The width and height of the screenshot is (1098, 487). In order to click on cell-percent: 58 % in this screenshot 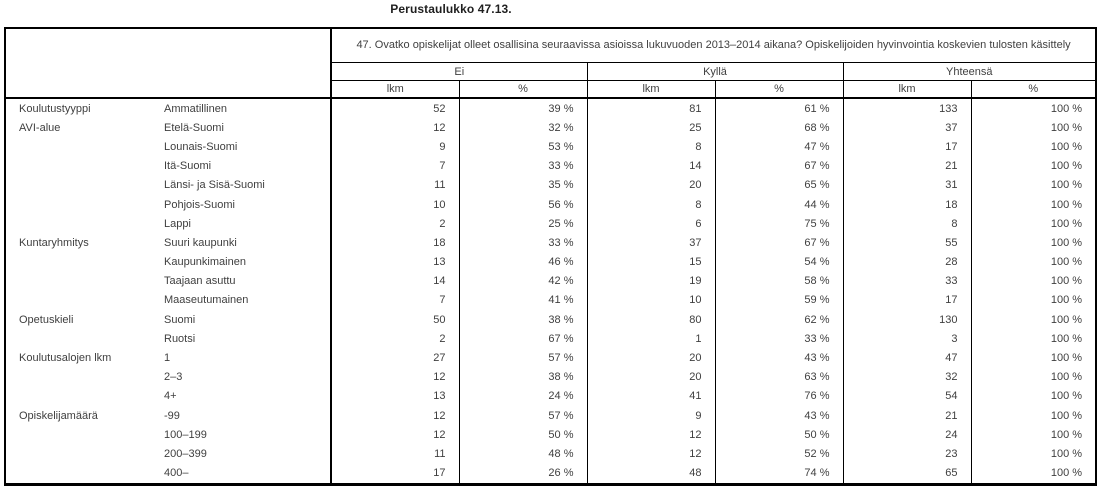, I will do `click(778, 281)`.